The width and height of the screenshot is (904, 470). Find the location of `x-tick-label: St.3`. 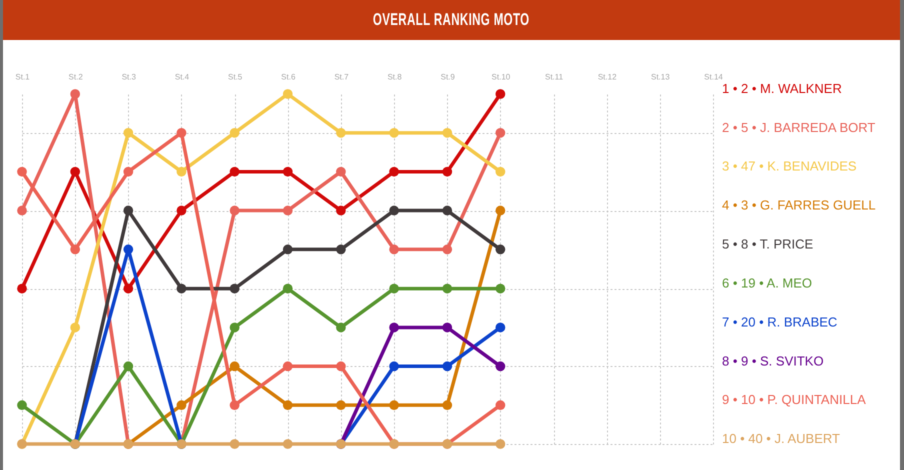

x-tick-label: St.3 is located at coordinates (129, 77).